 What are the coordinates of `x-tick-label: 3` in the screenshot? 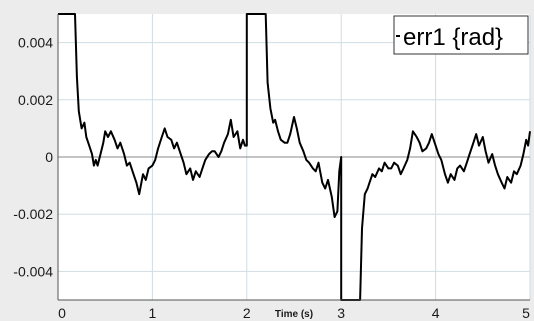 It's located at (341, 313).